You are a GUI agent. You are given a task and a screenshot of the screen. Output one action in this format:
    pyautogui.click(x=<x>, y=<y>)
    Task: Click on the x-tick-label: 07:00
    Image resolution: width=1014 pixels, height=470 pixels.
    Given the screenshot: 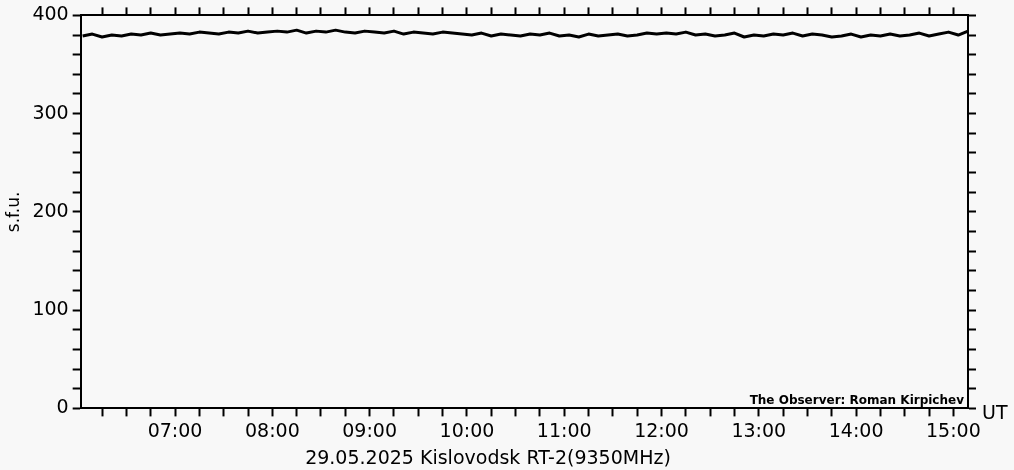 What is the action you would take?
    pyautogui.click(x=175, y=429)
    